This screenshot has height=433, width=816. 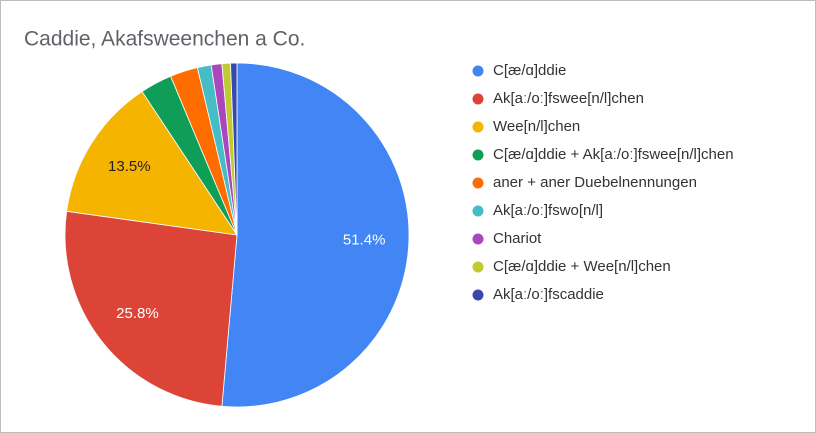 I want to click on chart-title: Caddie, Akafsweenchen a Co., so click(x=164, y=39).